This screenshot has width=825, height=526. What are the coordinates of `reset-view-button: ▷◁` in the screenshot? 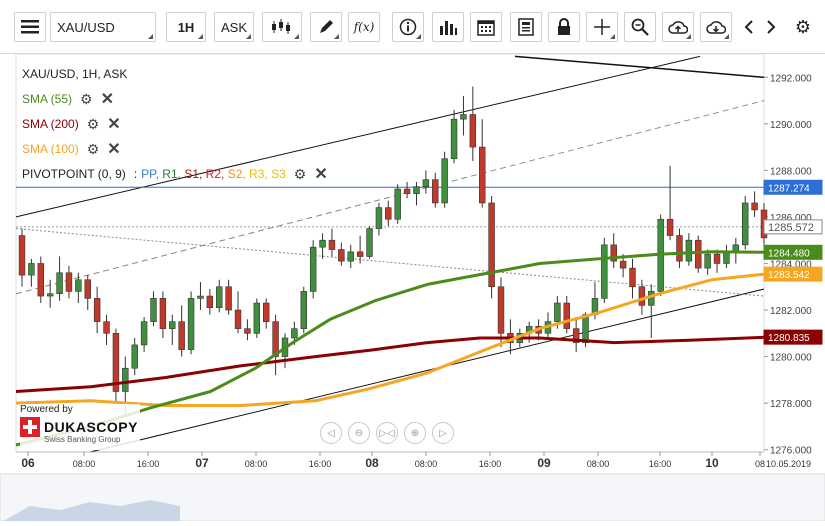 It's located at (387, 433).